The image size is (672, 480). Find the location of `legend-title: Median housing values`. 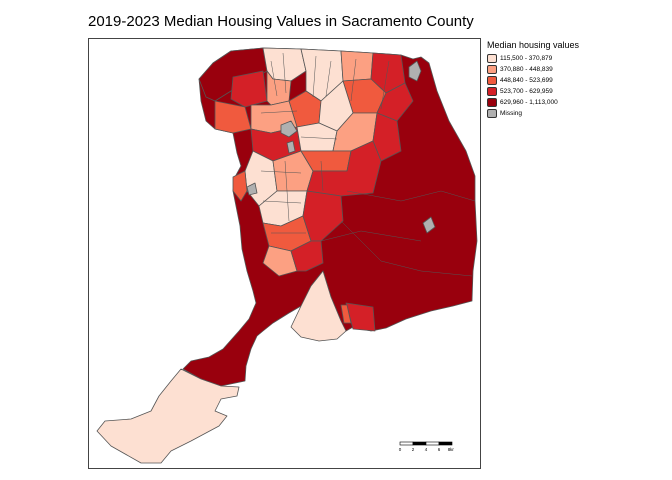

legend-title: Median housing values is located at coordinates (533, 45).